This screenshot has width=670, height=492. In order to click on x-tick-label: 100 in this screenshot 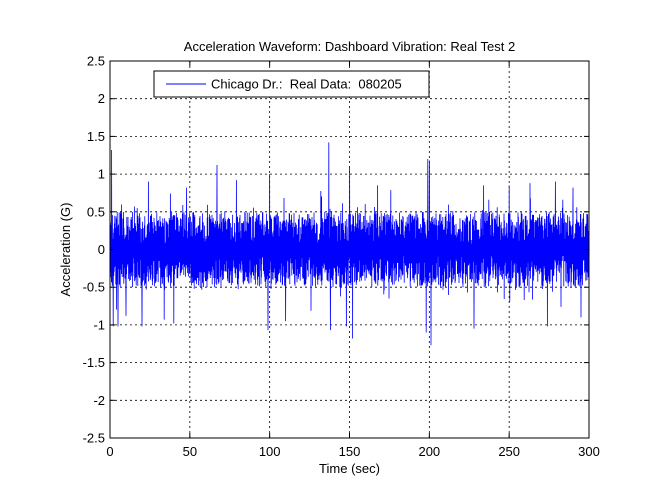, I will do `click(270, 451)`.